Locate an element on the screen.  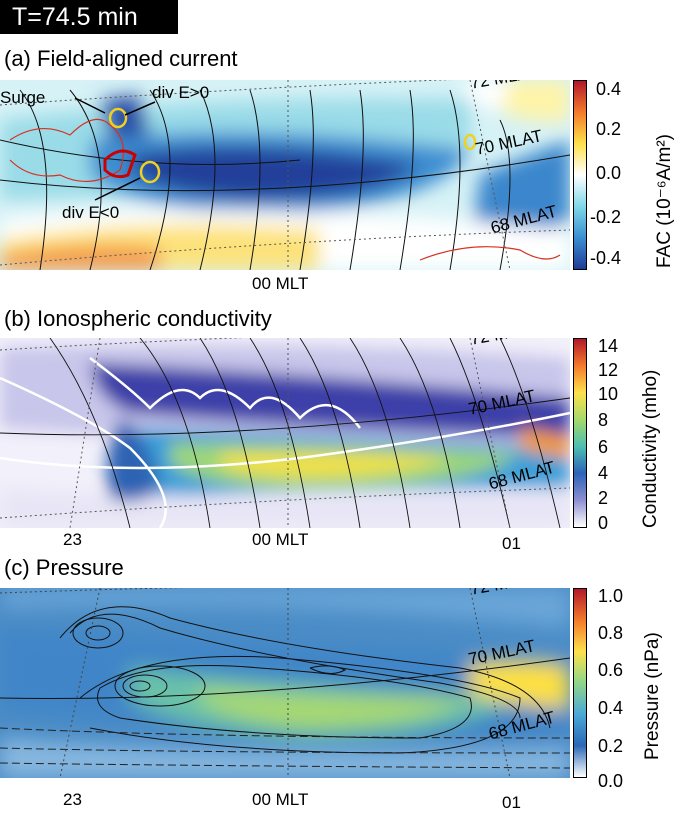
fac-tick: -0.2 is located at coordinates (606, 217).